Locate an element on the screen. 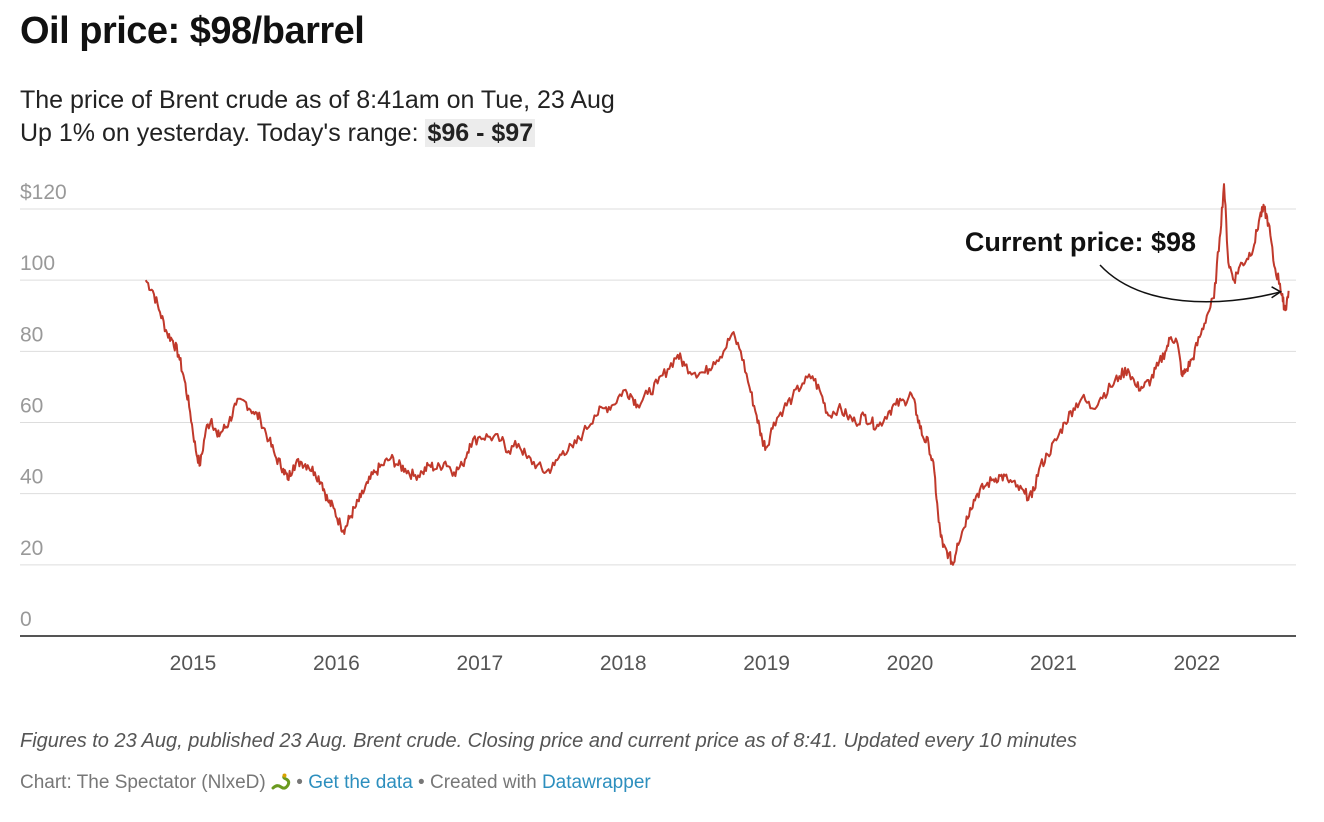 The width and height of the screenshot is (1324, 822). range-highlight: $96 - $97 is located at coordinates (480, 133).